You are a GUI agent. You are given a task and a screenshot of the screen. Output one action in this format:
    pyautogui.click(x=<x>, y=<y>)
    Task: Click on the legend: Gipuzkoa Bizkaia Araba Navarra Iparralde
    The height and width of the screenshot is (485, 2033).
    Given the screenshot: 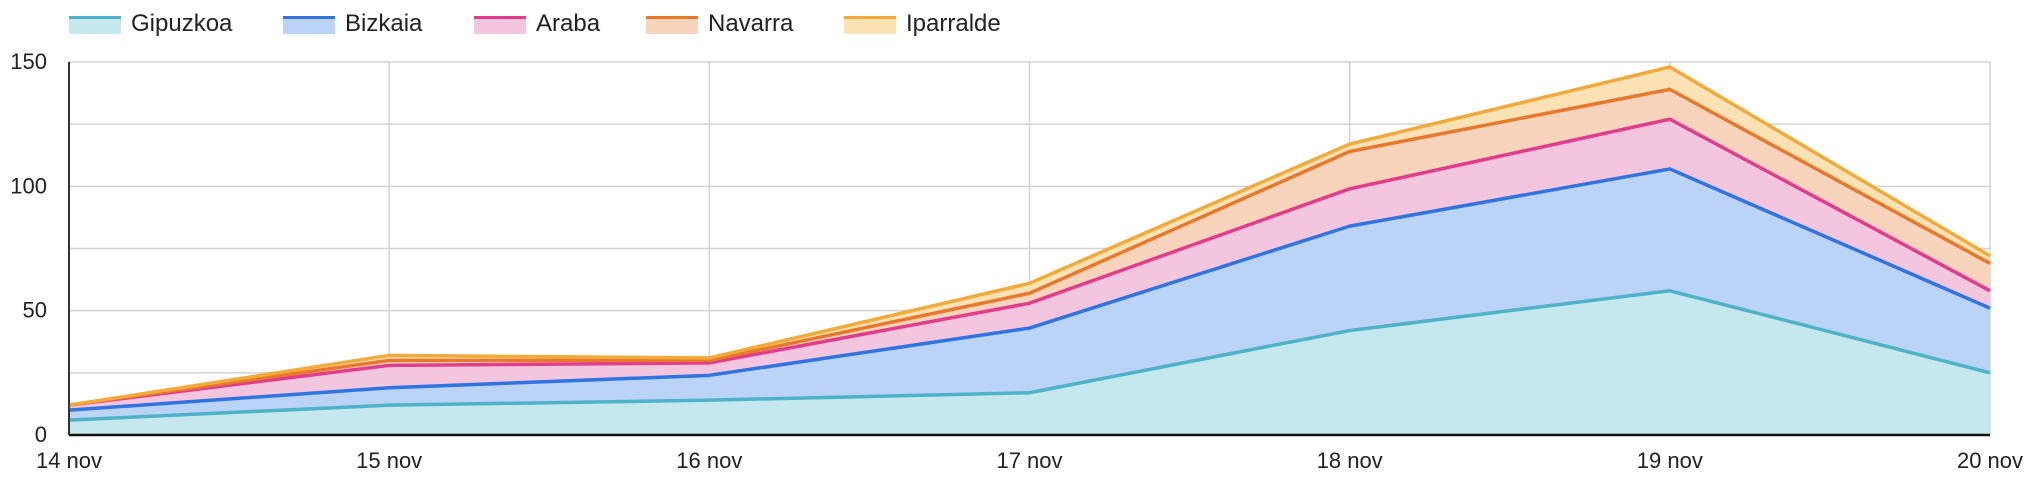 What is the action you would take?
    pyautogui.click(x=535, y=23)
    